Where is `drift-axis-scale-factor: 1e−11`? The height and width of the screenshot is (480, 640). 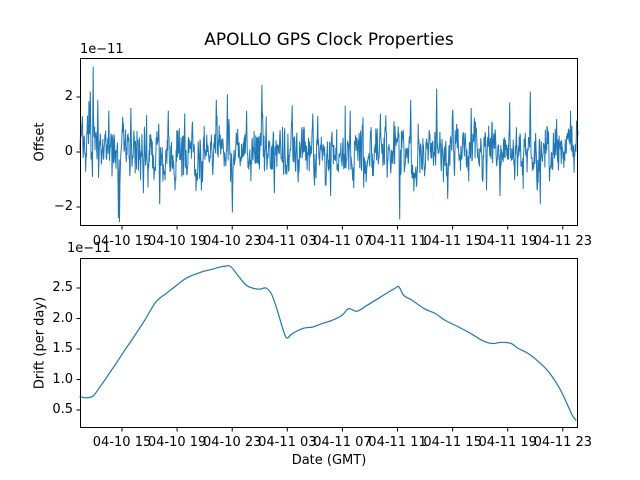
drift-axis-scale-factor: 1e−11 is located at coordinates (89, 248).